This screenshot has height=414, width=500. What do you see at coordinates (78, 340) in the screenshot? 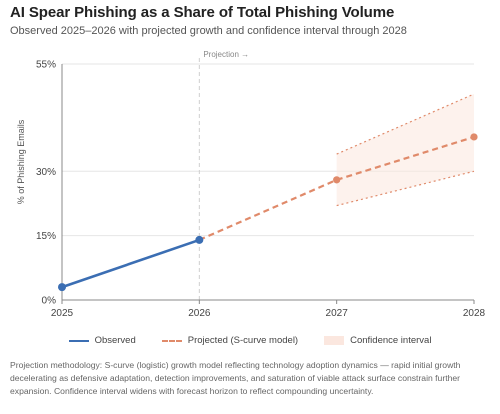
I see `legend-swatch-observed` at bounding box center [78, 340].